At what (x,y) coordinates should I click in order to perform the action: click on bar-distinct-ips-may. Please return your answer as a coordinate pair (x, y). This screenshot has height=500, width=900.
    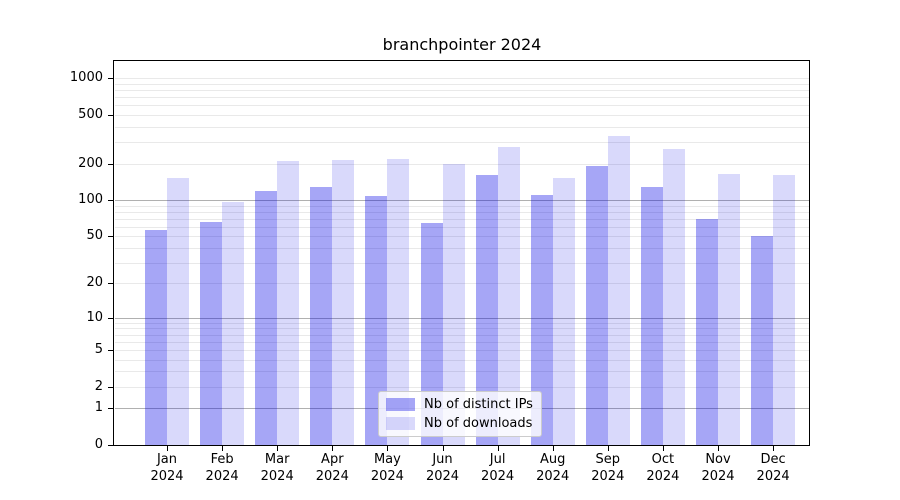
    Looking at the image, I should click on (376, 320).